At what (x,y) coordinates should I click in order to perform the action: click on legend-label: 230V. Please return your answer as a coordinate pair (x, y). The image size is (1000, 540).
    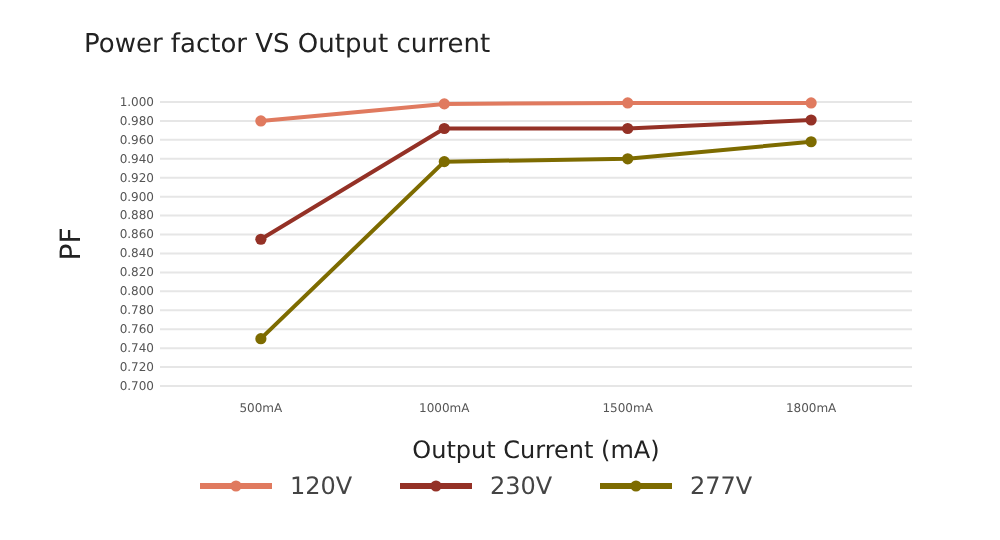
    Looking at the image, I should click on (522, 486).